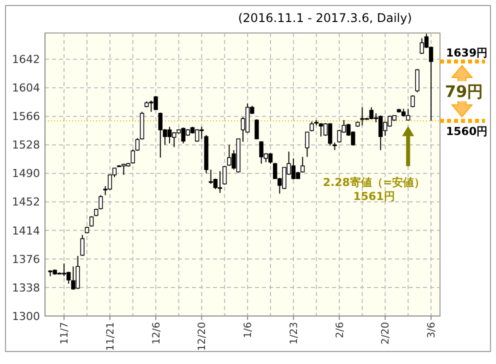 The height and width of the screenshot is (364, 496). I want to click on x-tick-label: 1/6, so click(248, 330).